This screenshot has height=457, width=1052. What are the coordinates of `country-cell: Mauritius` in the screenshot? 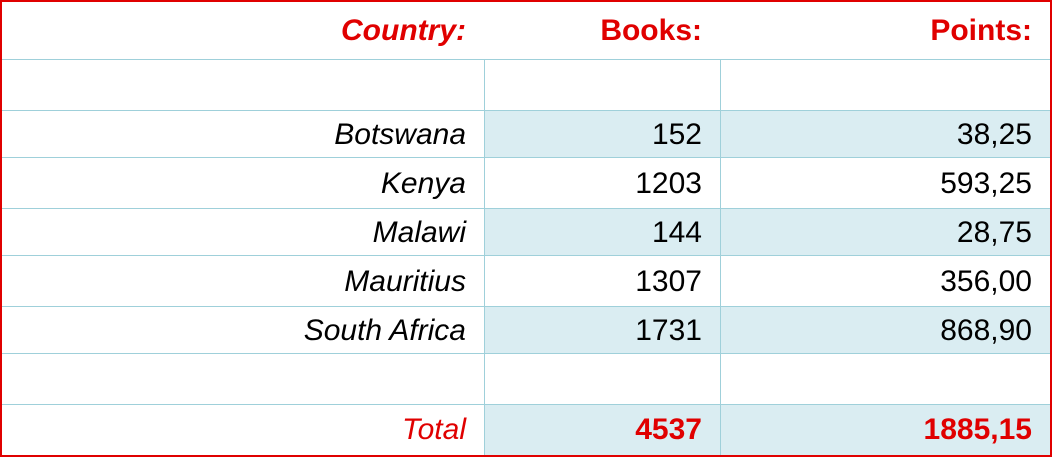 It's located at (405, 281).